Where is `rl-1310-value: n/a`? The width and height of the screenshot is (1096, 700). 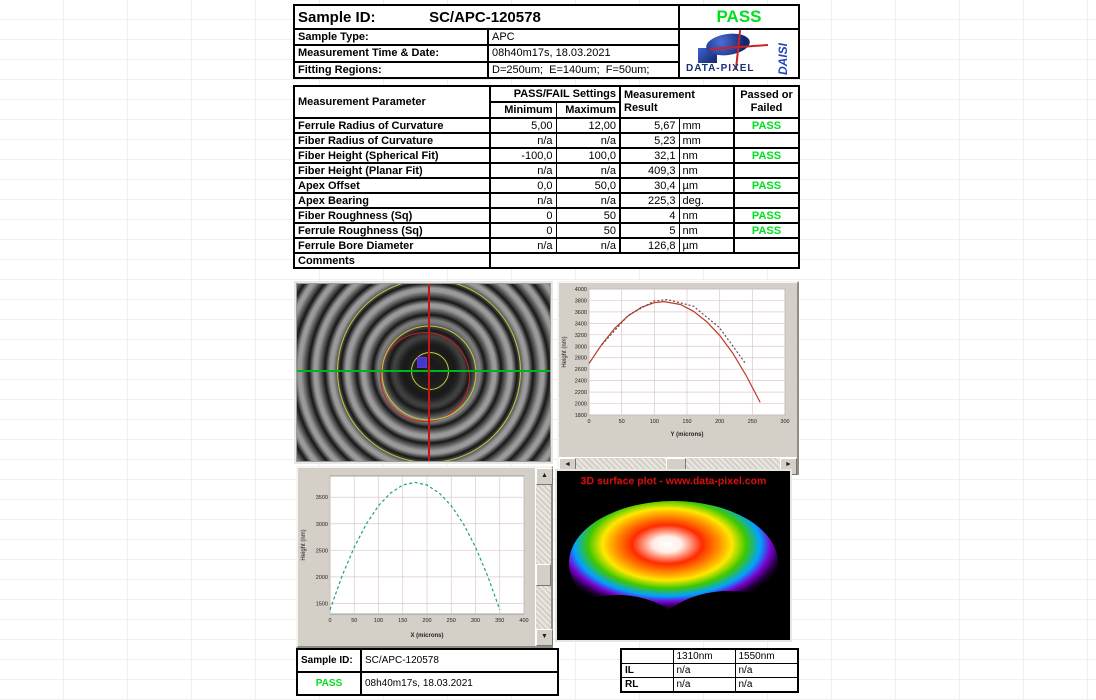
rl-1310-value: n/a is located at coordinates (704, 685).